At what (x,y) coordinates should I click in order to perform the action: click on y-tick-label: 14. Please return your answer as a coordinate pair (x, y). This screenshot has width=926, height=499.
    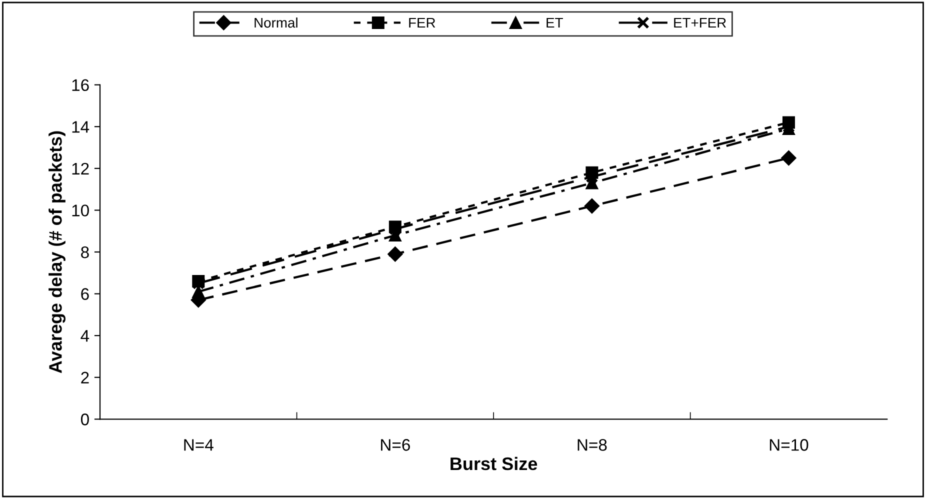
    Looking at the image, I should click on (81, 127).